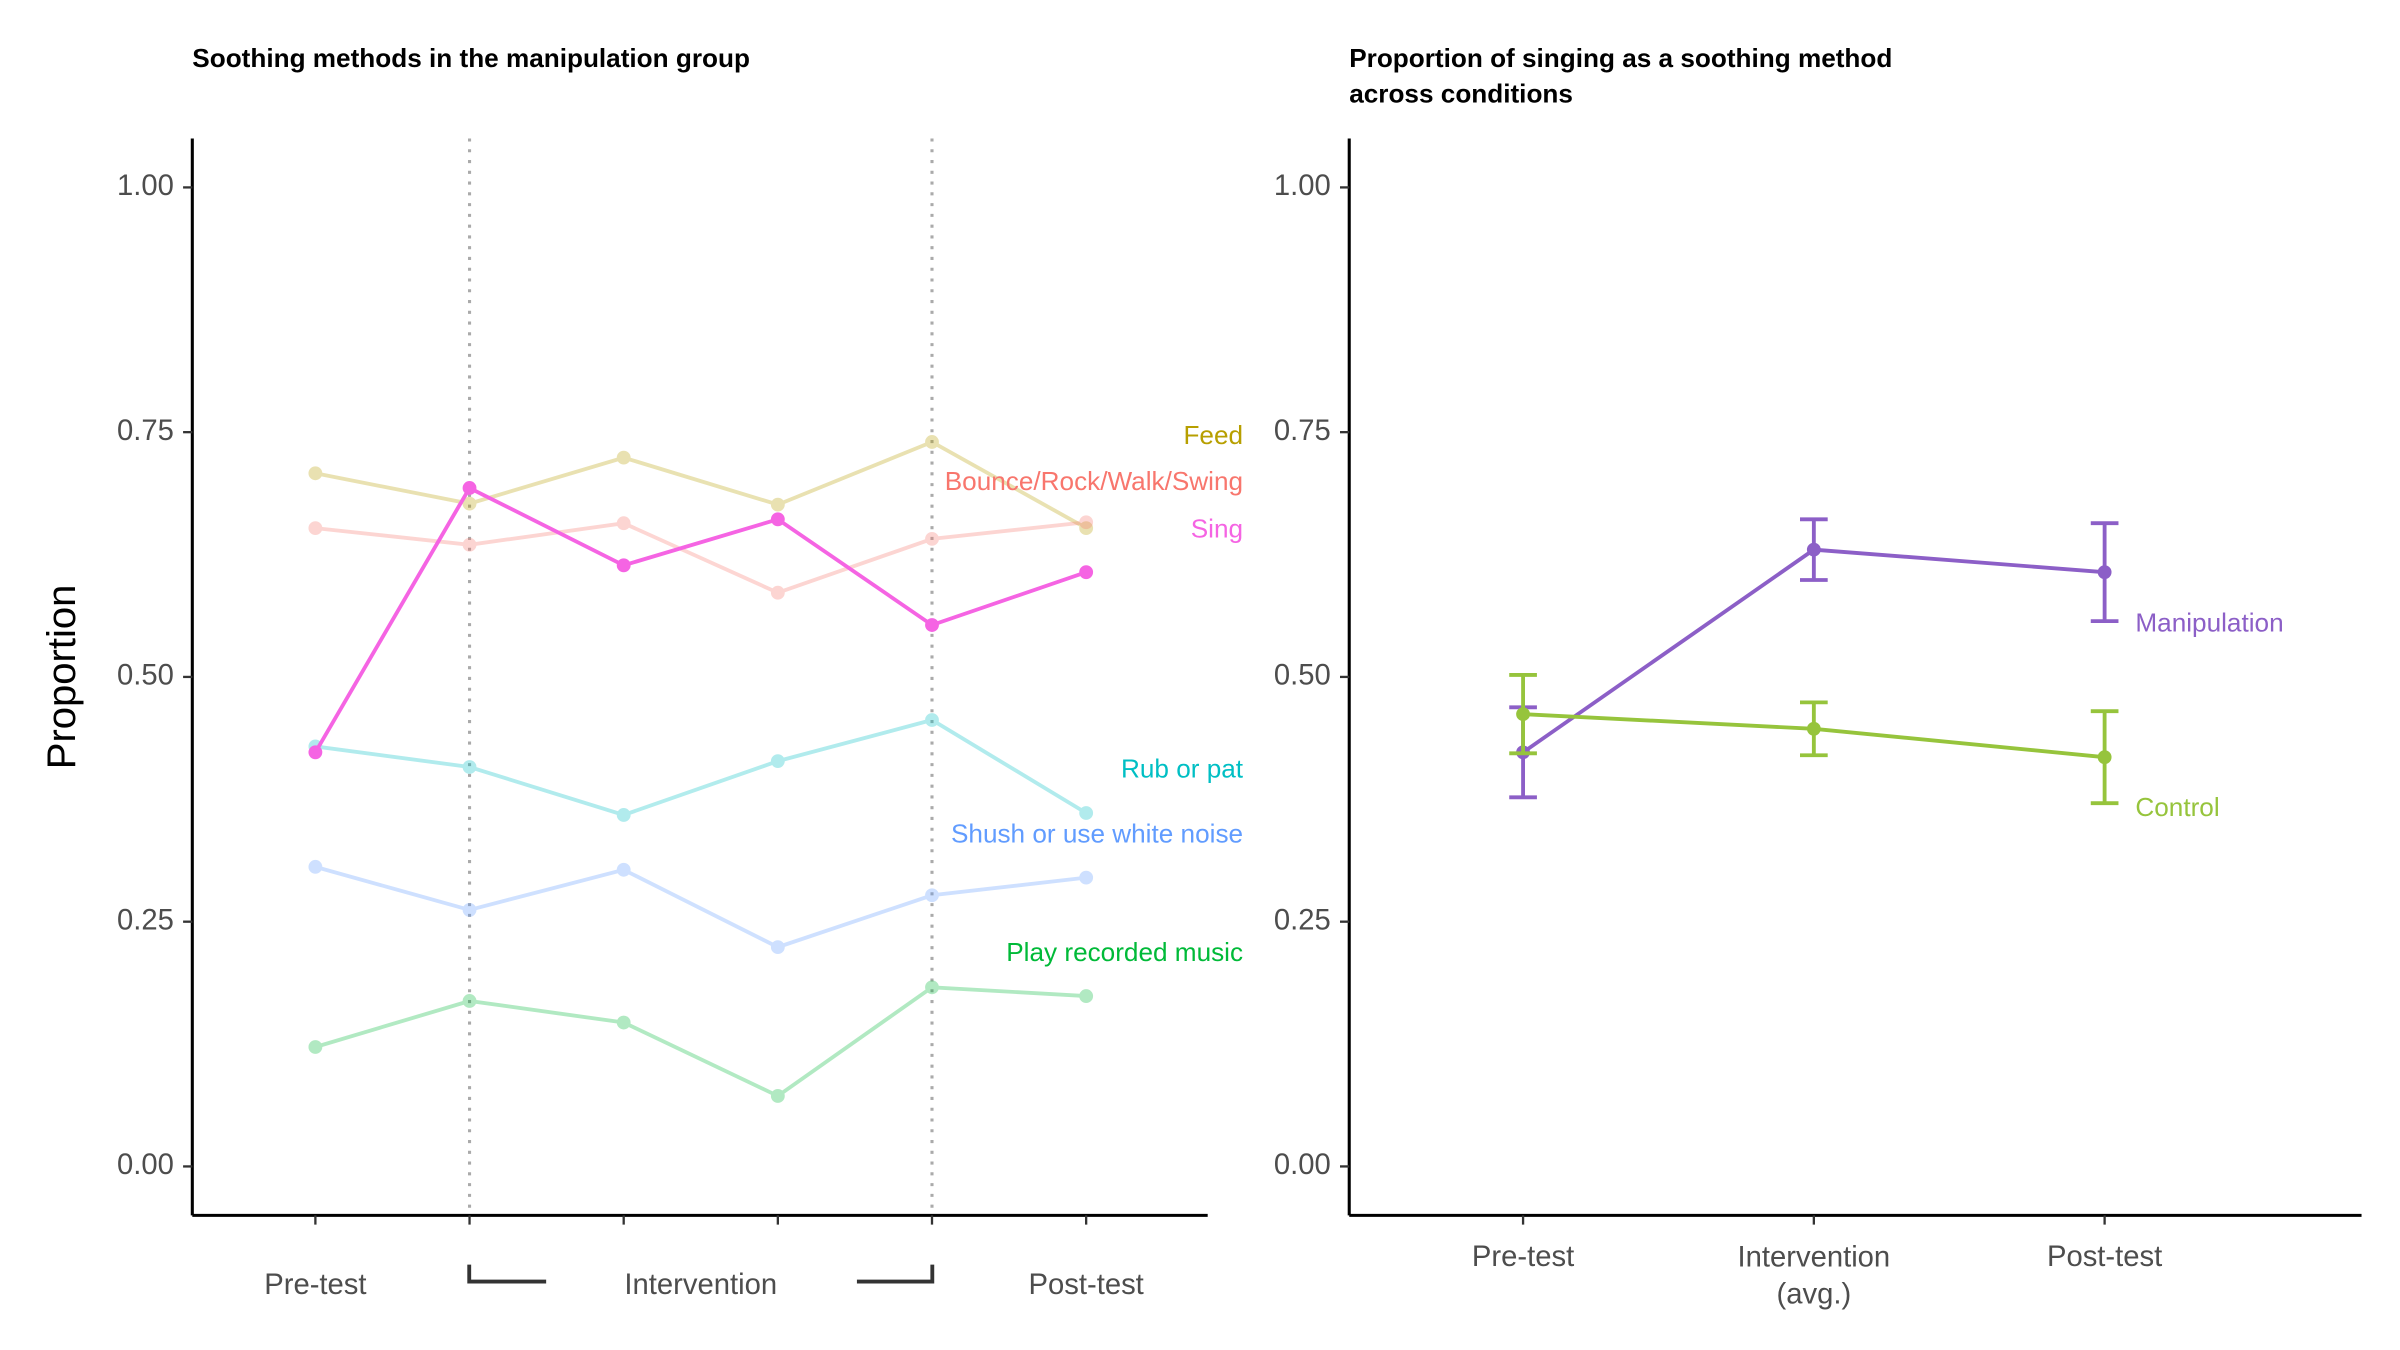  What do you see at coordinates (895, 1274) in the screenshot?
I see `bracket-right` at bounding box center [895, 1274].